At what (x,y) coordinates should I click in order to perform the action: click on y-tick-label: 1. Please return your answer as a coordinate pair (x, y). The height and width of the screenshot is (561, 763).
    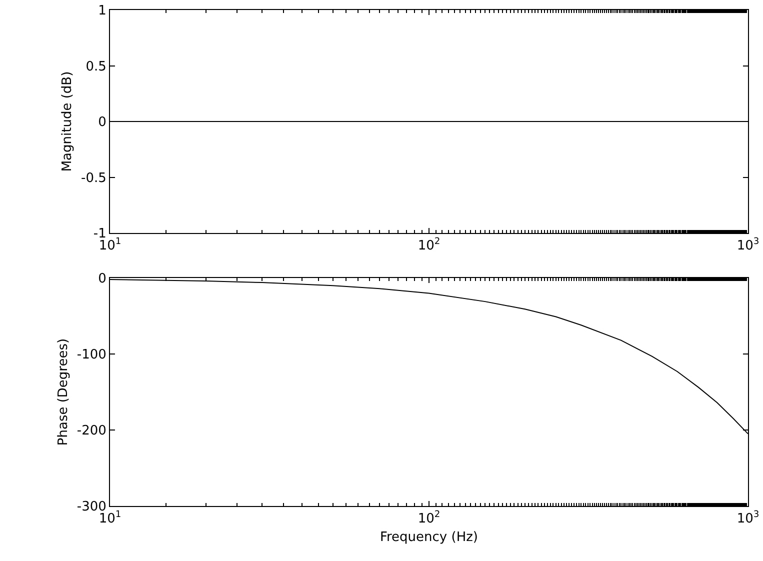
    Looking at the image, I should click on (102, 11).